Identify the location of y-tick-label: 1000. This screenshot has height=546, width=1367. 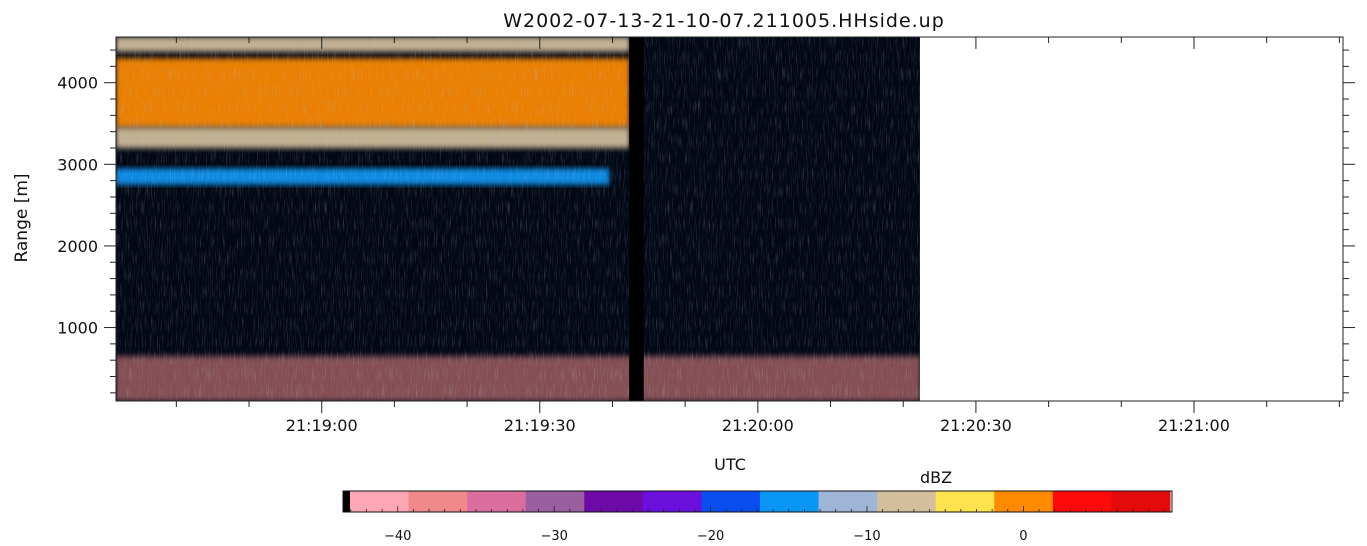
(77, 328).